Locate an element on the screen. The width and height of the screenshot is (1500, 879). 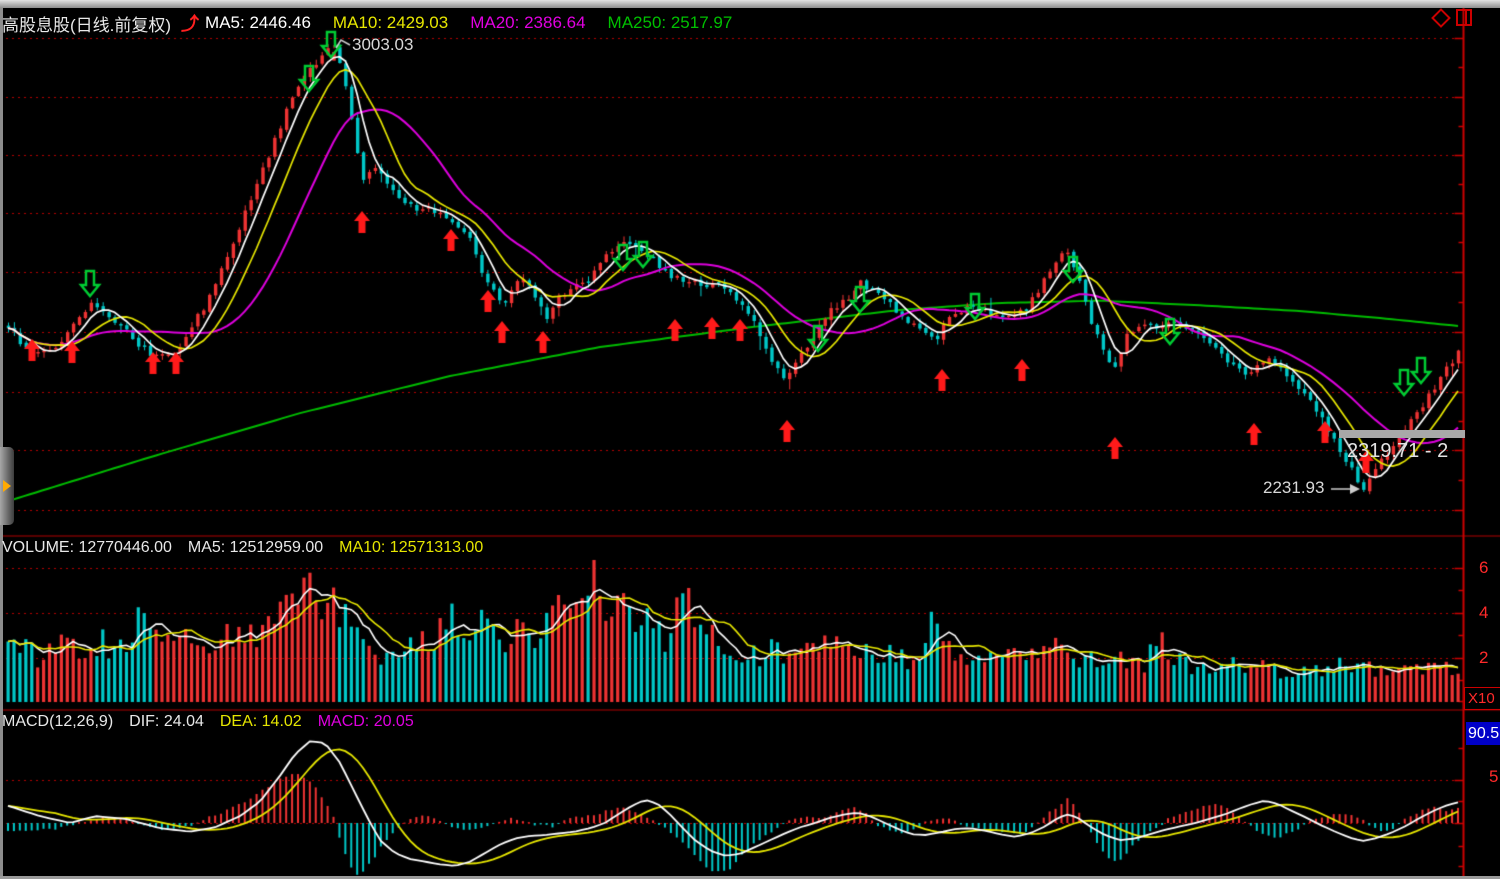
volume-ma10: MA10: 12571313.00 is located at coordinates (411, 547).